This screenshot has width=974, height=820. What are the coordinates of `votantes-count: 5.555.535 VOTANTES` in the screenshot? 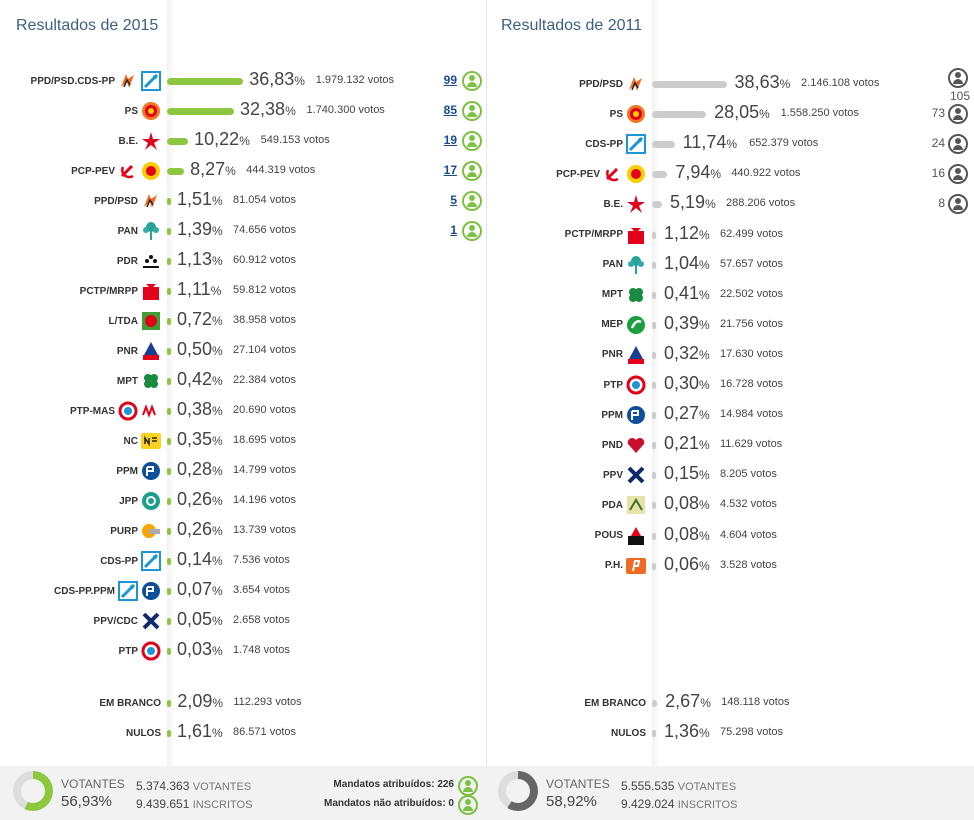 It's located at (679, 786).